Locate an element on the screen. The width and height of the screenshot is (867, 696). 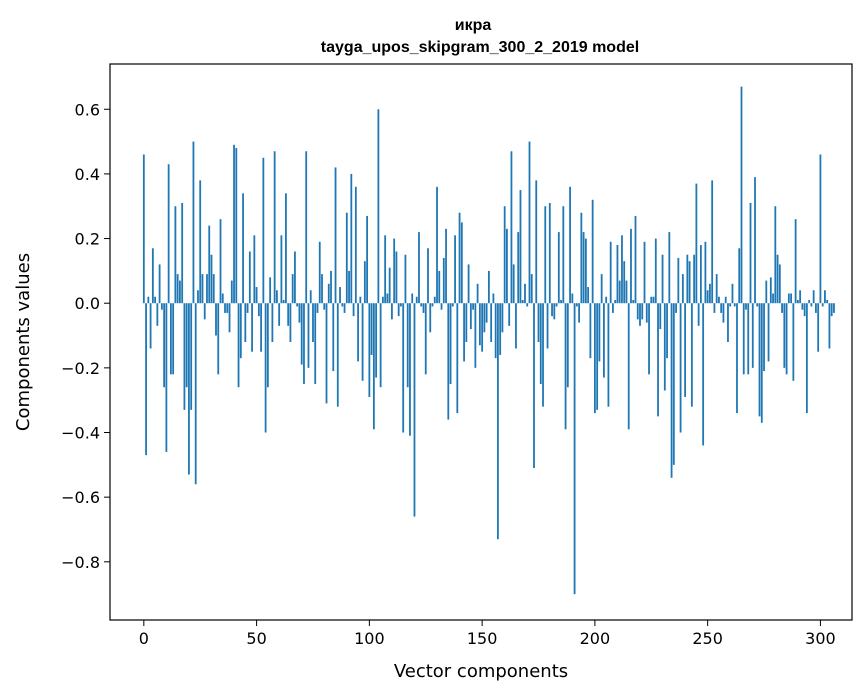
y-tick-label: 0.2 is located at coordinates (87, 239).